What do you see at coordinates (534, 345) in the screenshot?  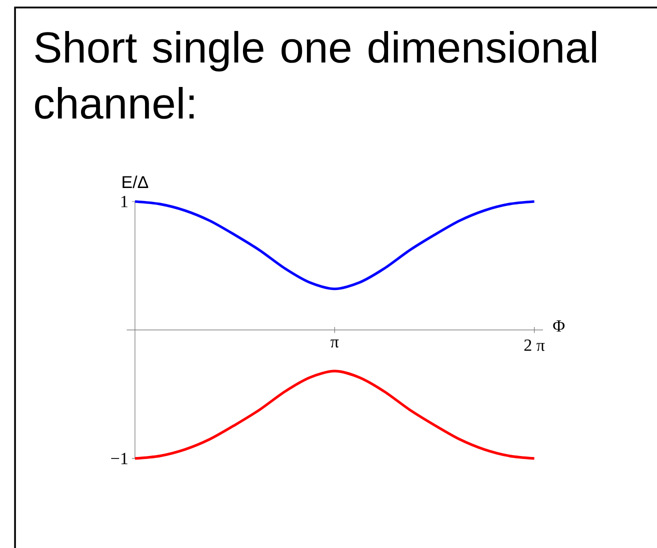 I see `x-tick-label: 2 π` at bounding box center [534, 345].